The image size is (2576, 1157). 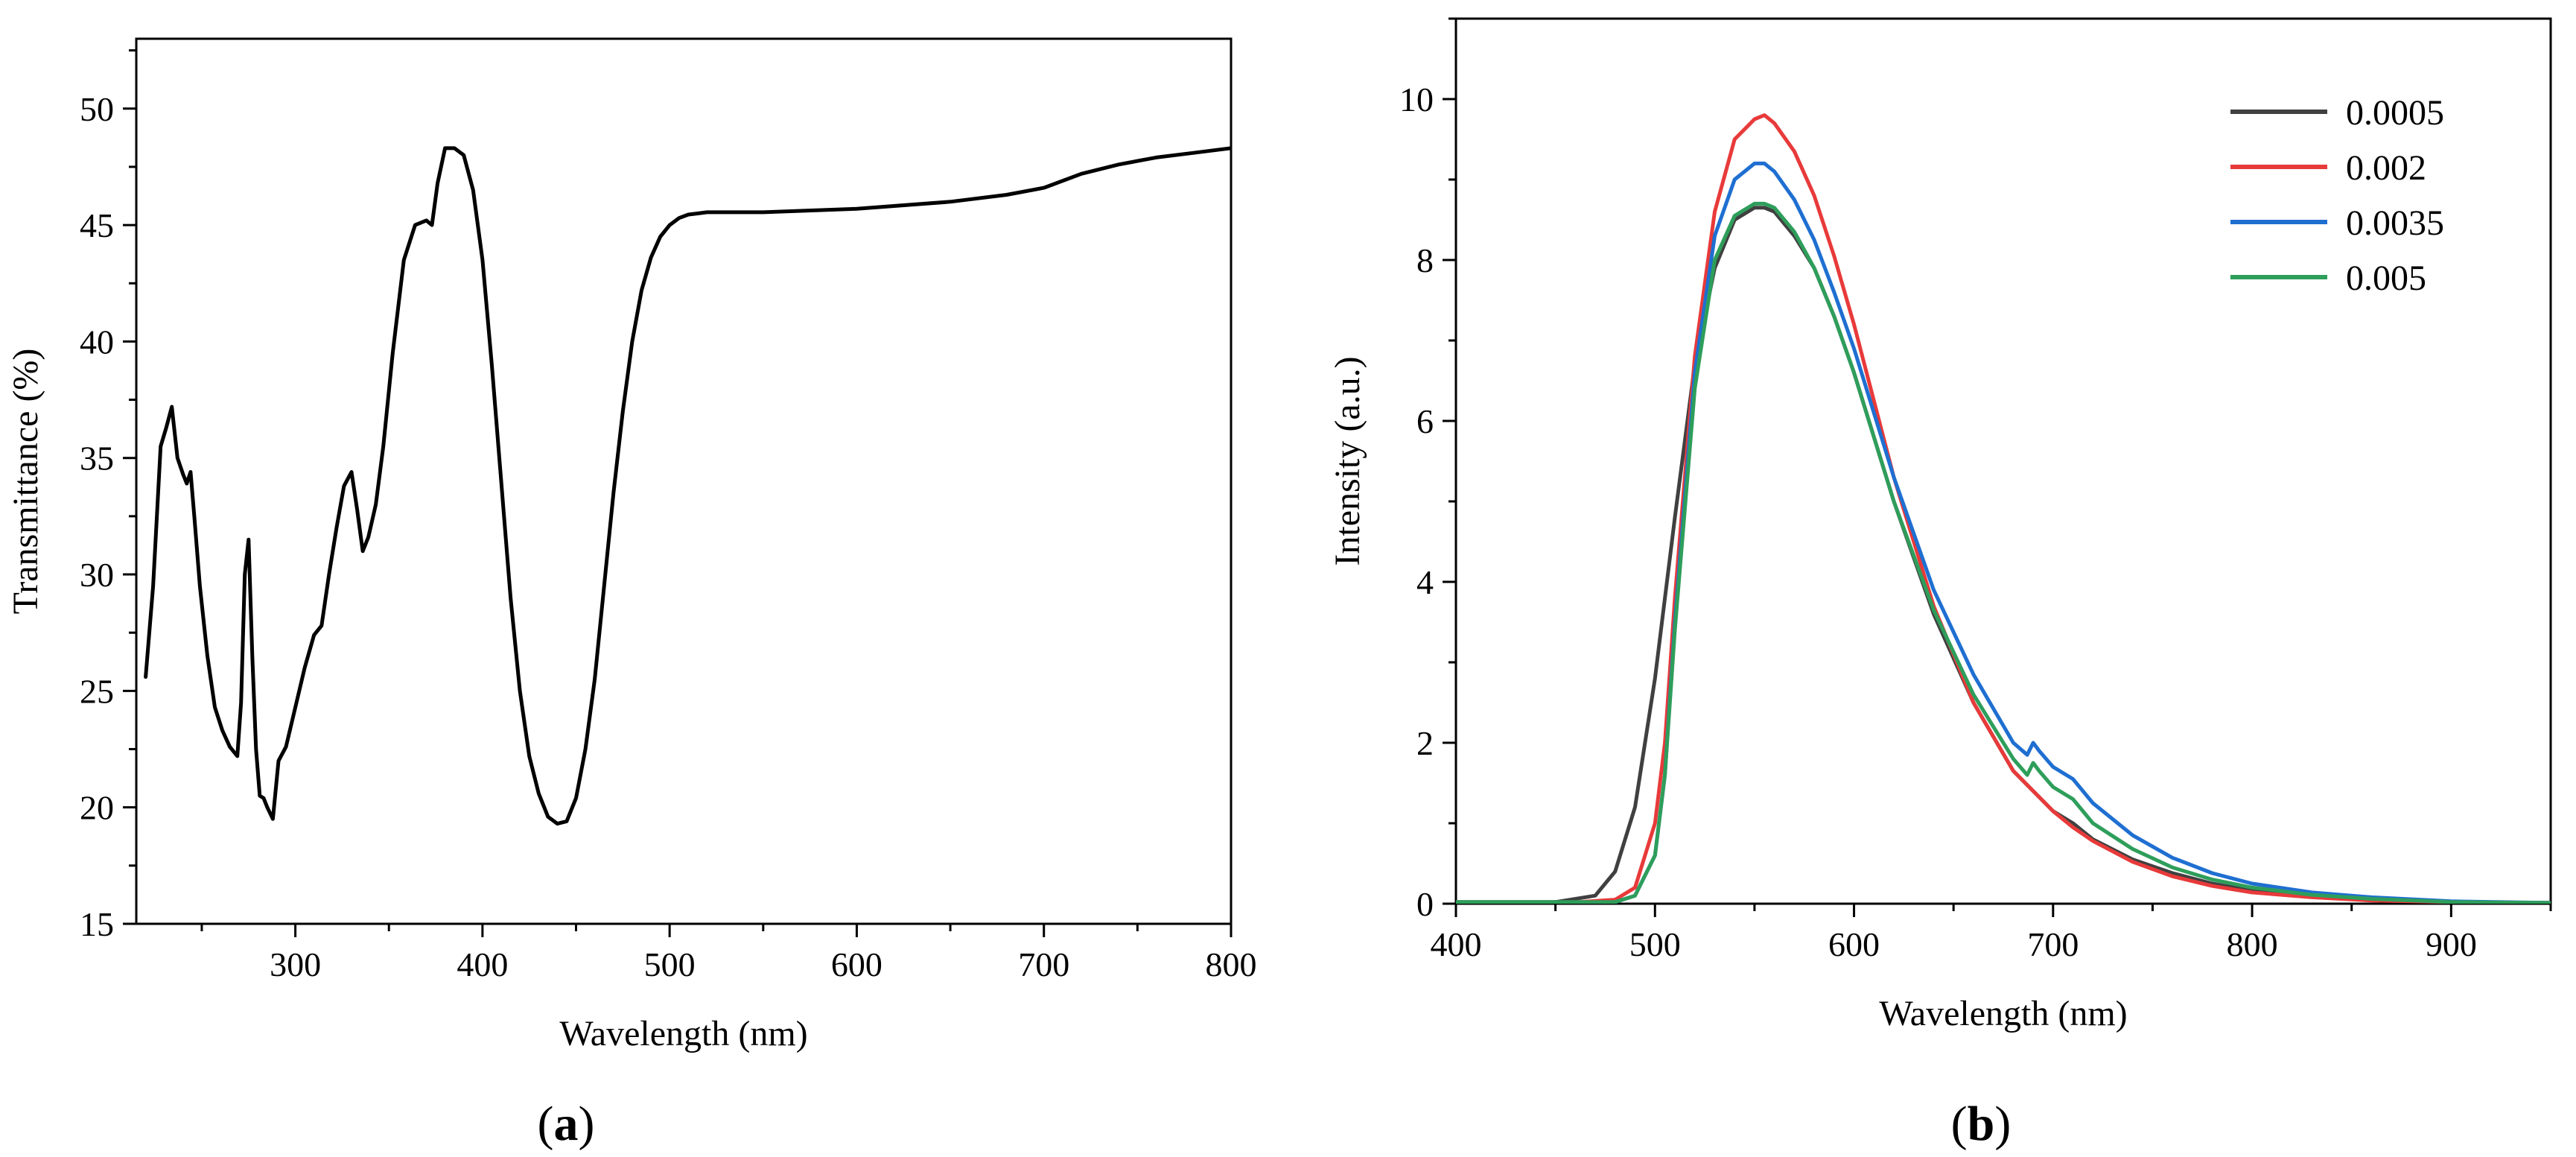 I want to click on y-tick-label: 50, so click(x=97, y=109).